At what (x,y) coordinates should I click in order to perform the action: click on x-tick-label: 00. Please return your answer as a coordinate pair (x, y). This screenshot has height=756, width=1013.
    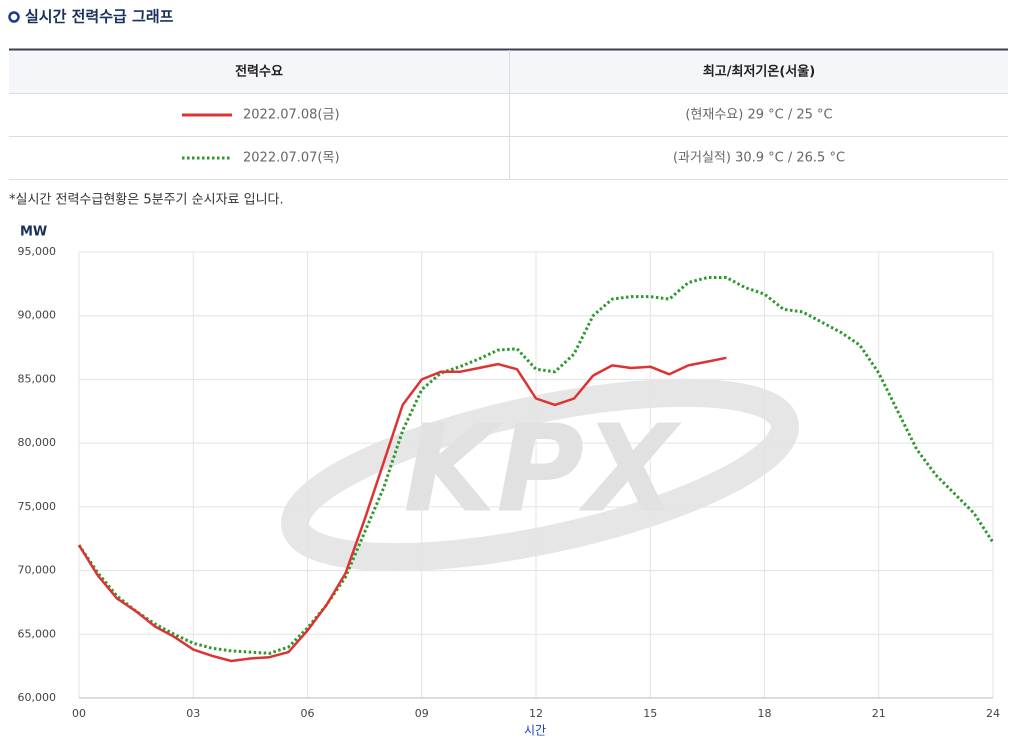
    Looking at the image, I should click on (79, 713).